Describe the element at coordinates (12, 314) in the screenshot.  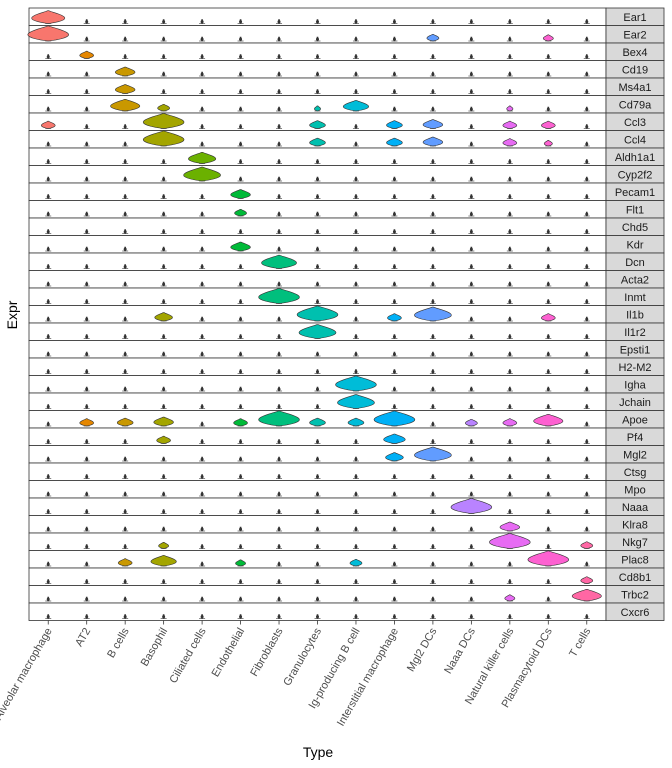
I see `y-axis-title: Expr` at that location.